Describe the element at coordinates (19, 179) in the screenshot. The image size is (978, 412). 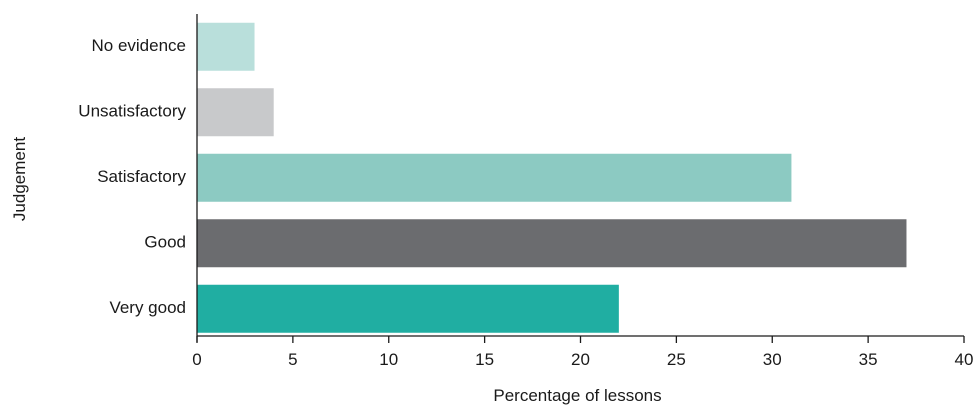
I see `y-axis-title: Judgement` at that location.